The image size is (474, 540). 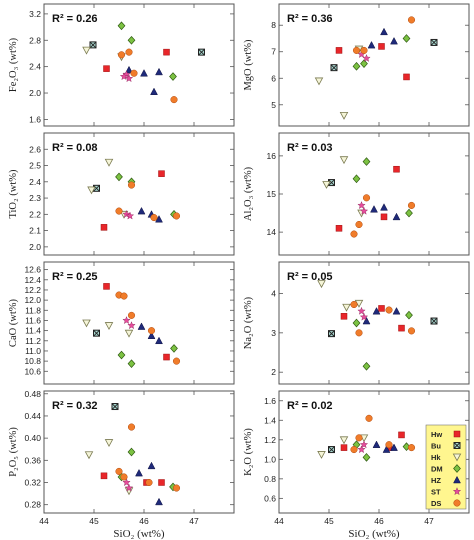 I want to click on y-tick-label: 2.8, so click(x=35, y=40).